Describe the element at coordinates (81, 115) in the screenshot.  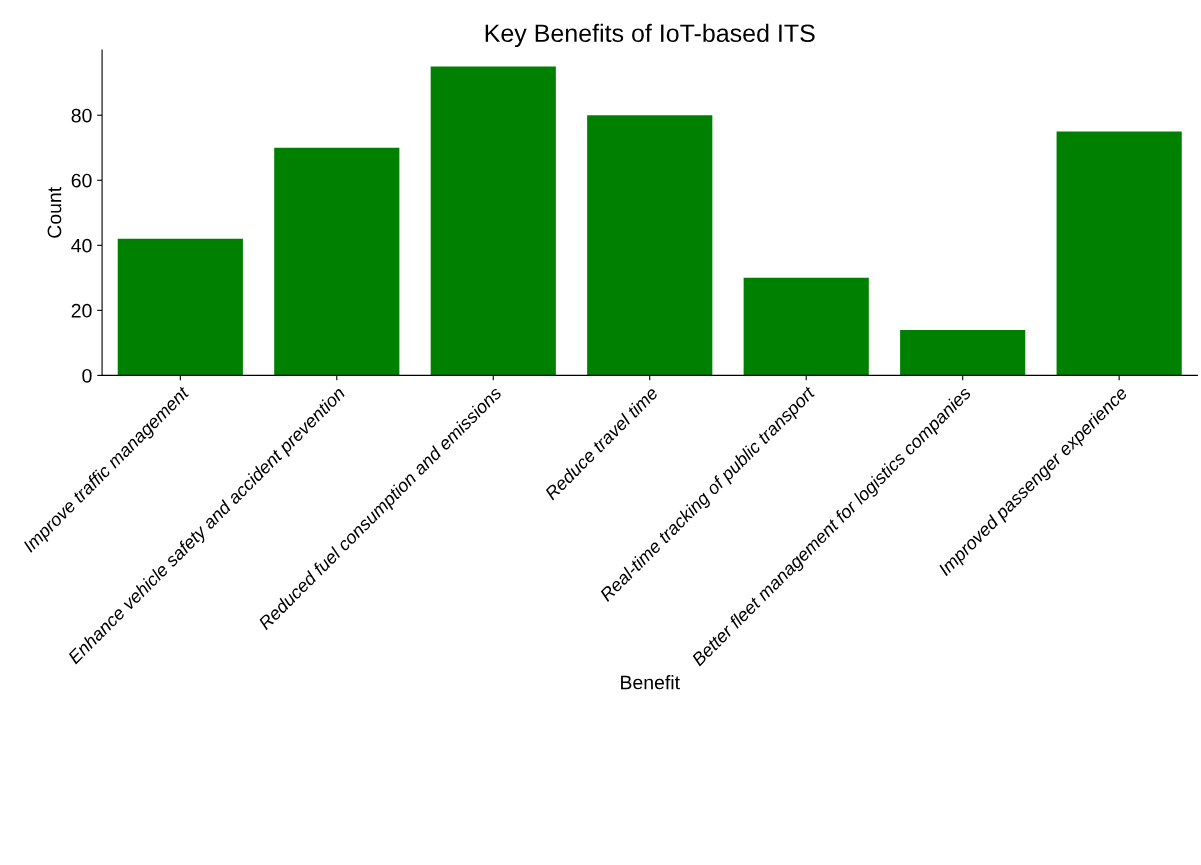
I see `y-tick-label: 80` at that location.